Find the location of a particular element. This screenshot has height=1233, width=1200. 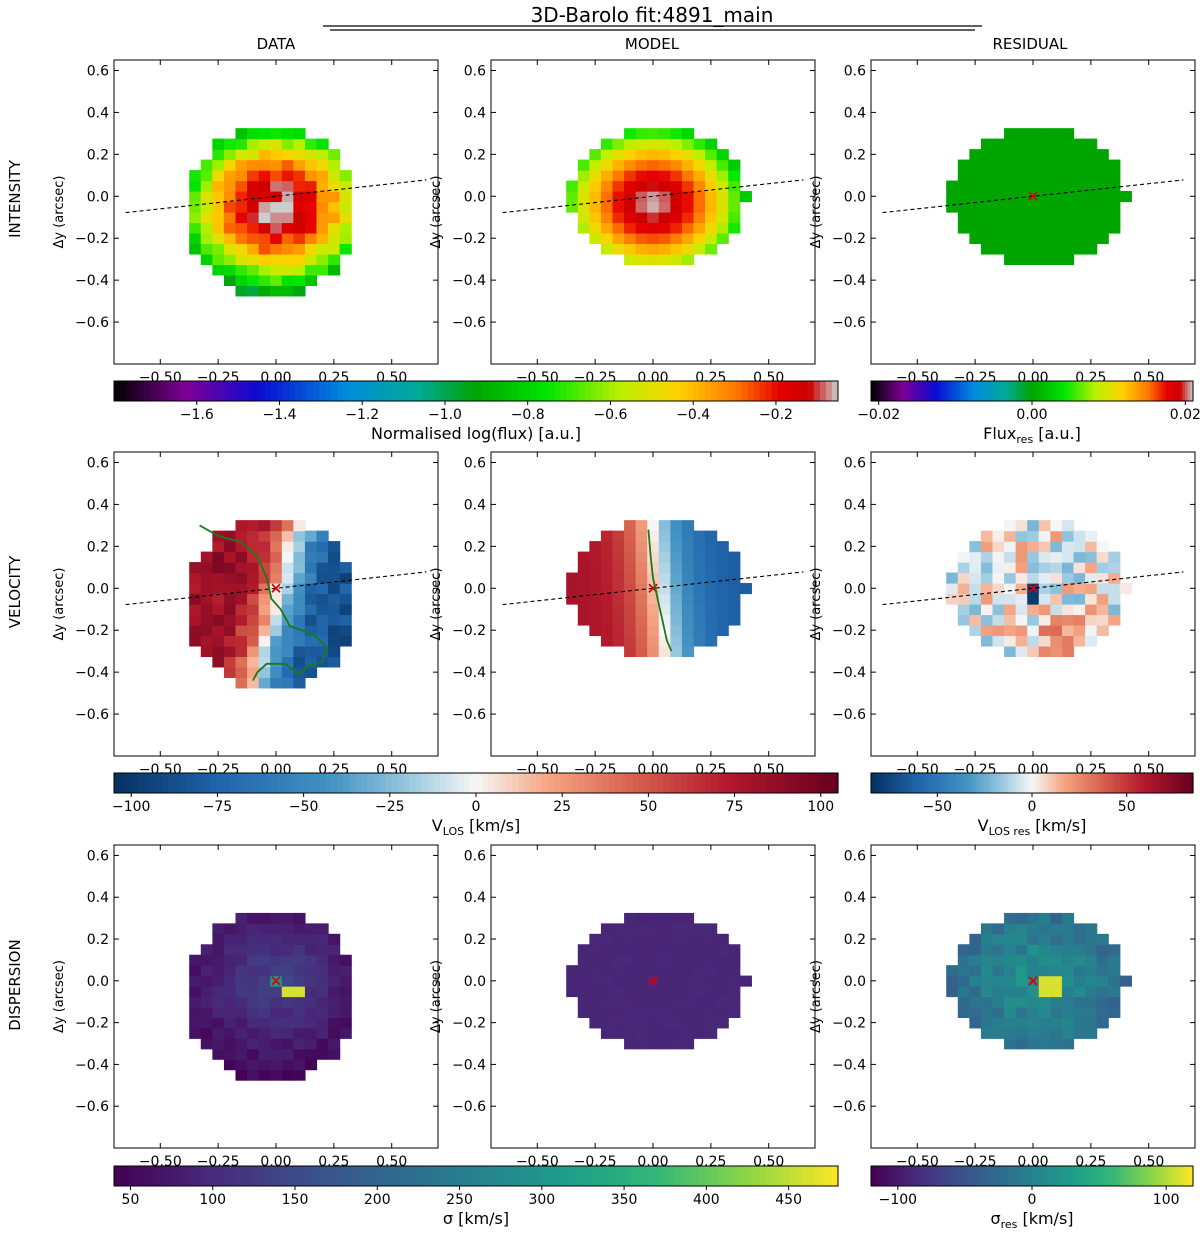

colorbar-tick-label: 75 is located at coordinates (735, 807).